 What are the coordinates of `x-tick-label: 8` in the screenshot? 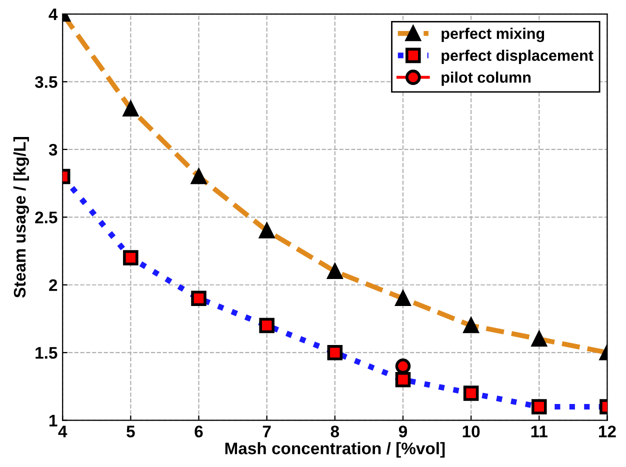 It's located at (335, 432).